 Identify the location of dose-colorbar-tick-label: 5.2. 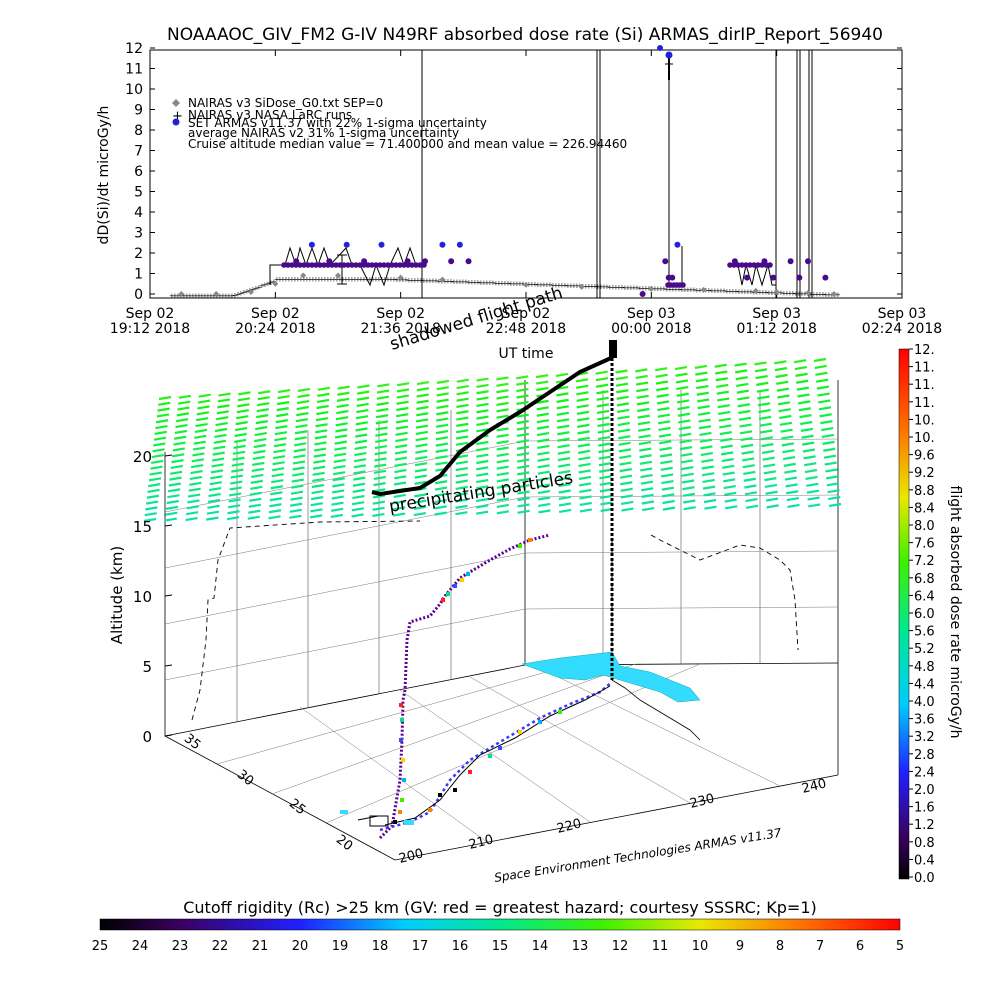
(924, 649).